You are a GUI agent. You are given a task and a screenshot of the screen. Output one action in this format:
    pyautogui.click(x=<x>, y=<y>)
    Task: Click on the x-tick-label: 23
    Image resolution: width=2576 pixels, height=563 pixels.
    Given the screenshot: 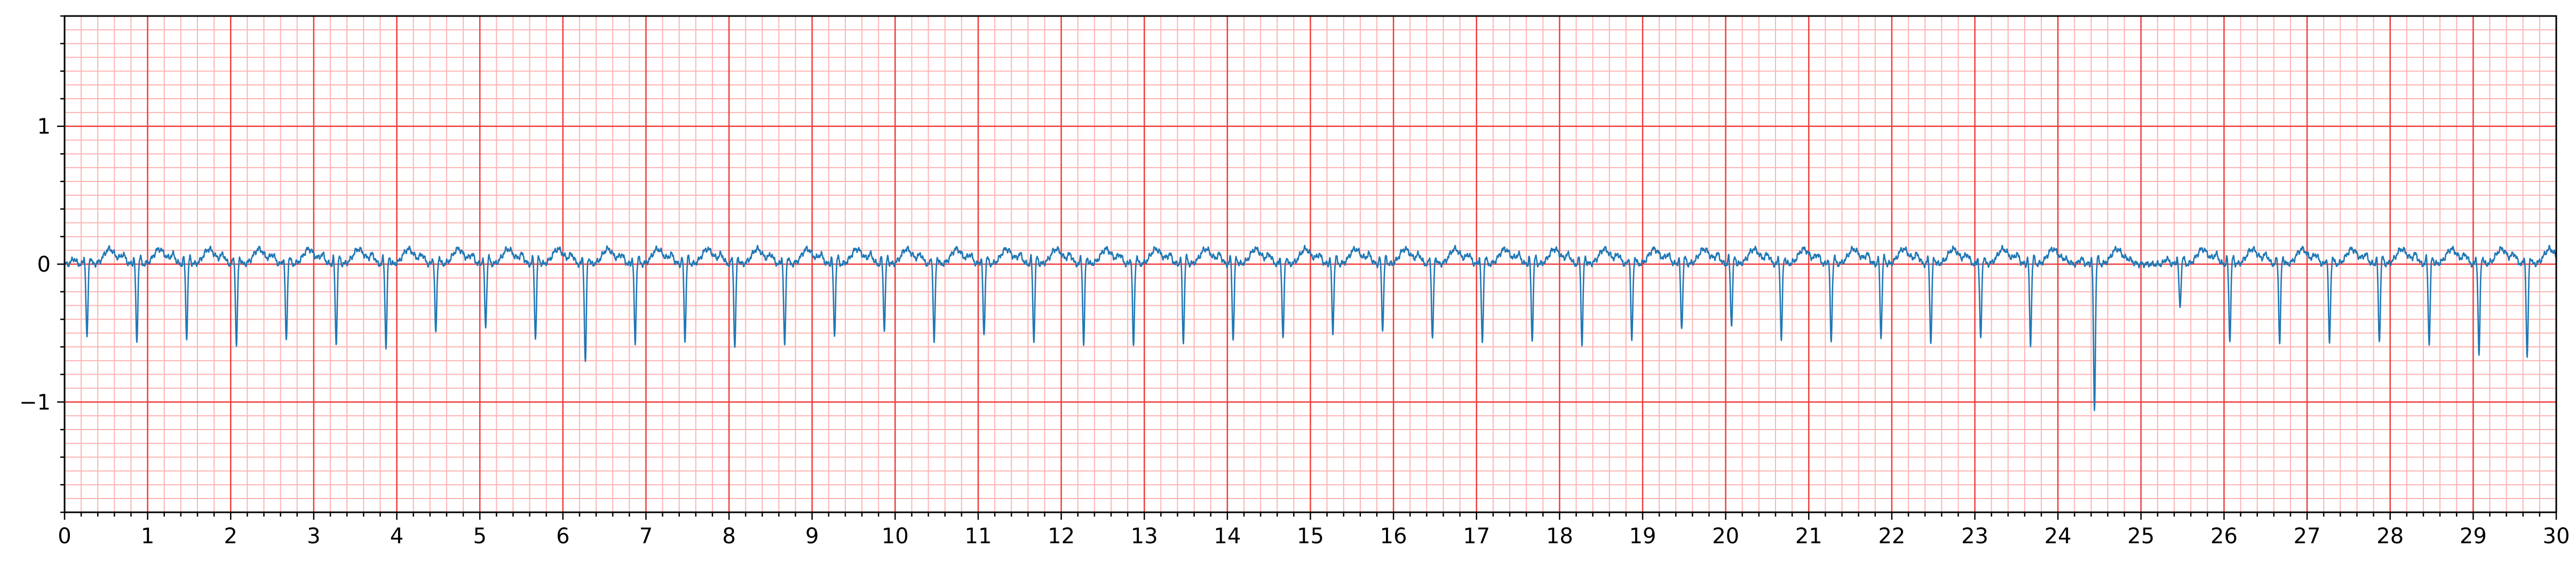 What is the action you would take?
    pyautogui.click(x=1974, y=536)
    